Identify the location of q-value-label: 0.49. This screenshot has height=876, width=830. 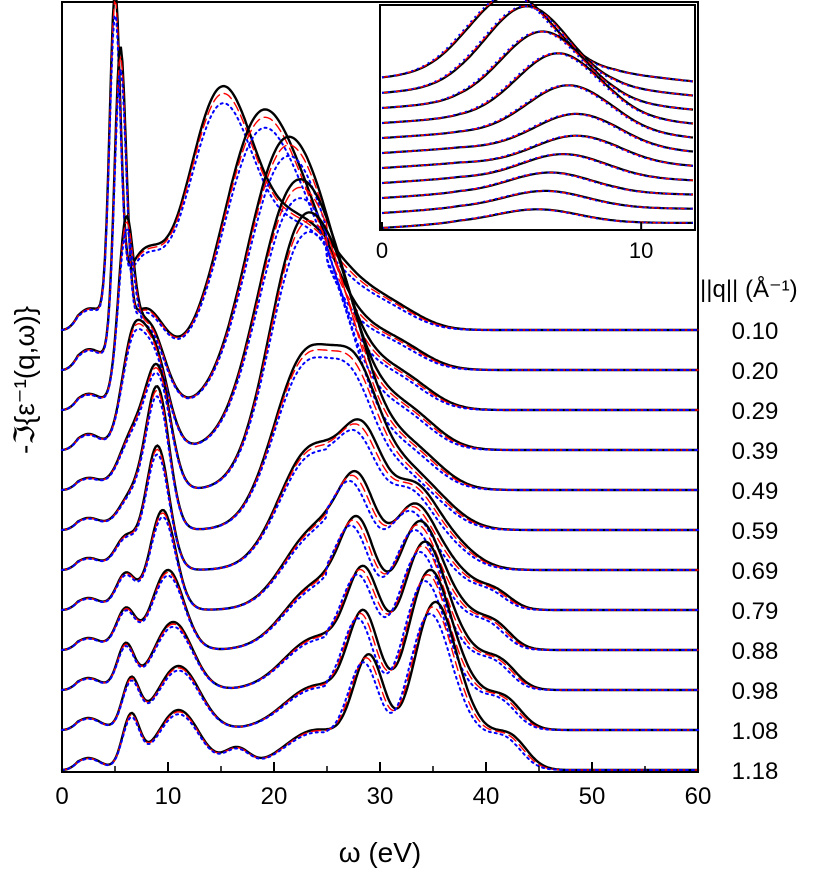
(755, 491).